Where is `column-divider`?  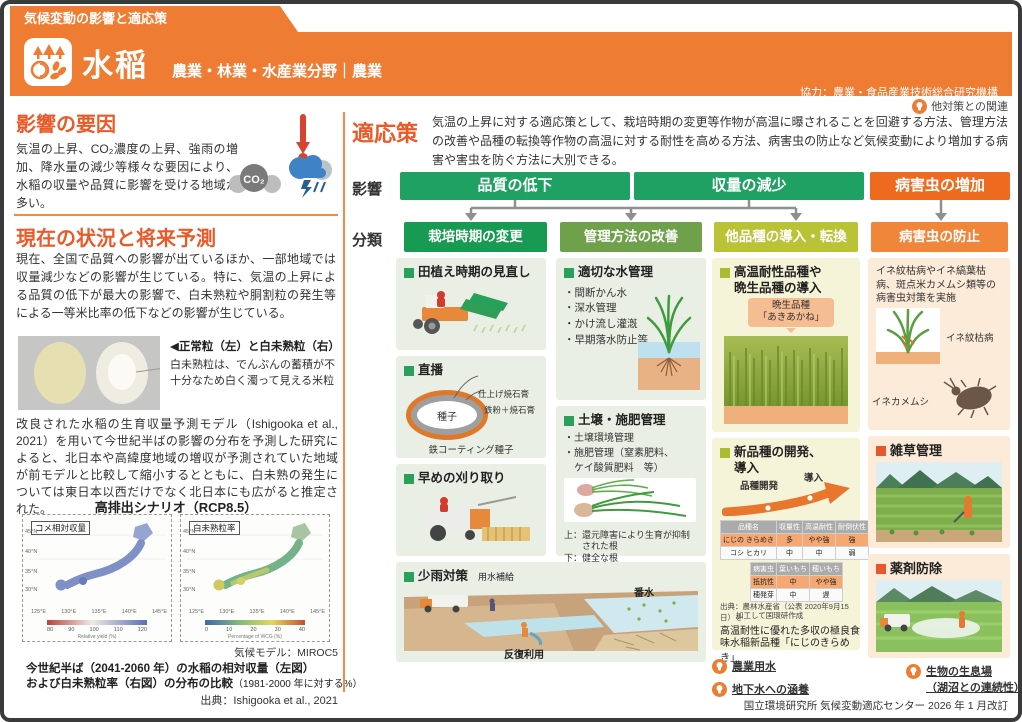
column-divider is located at coordinates (344, 402).